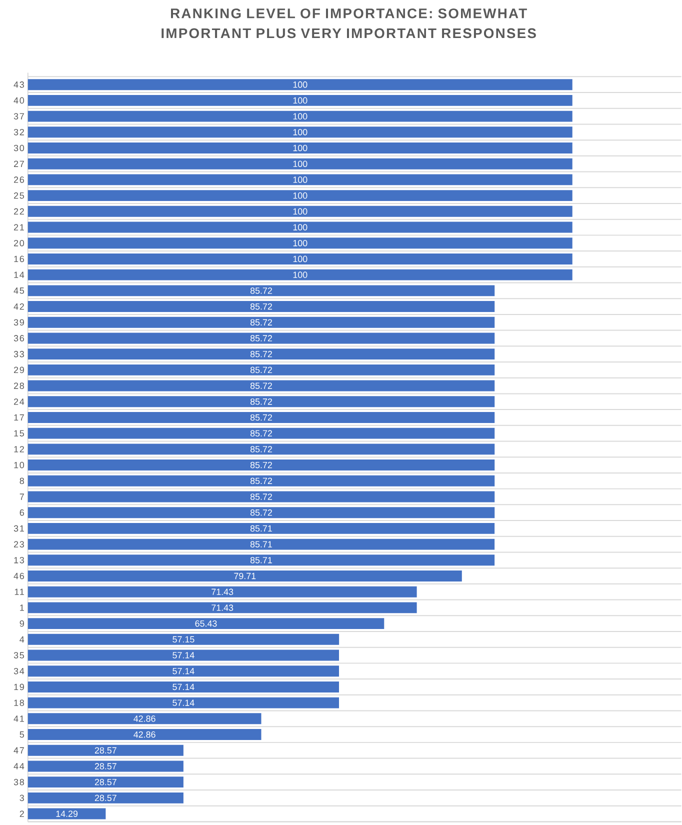 This screenshot has height=825, width=682. What do you see at coordinates (19, 179) in the screenshot?
I see `y-tick-label: 26` at bounding box center [19, 179].